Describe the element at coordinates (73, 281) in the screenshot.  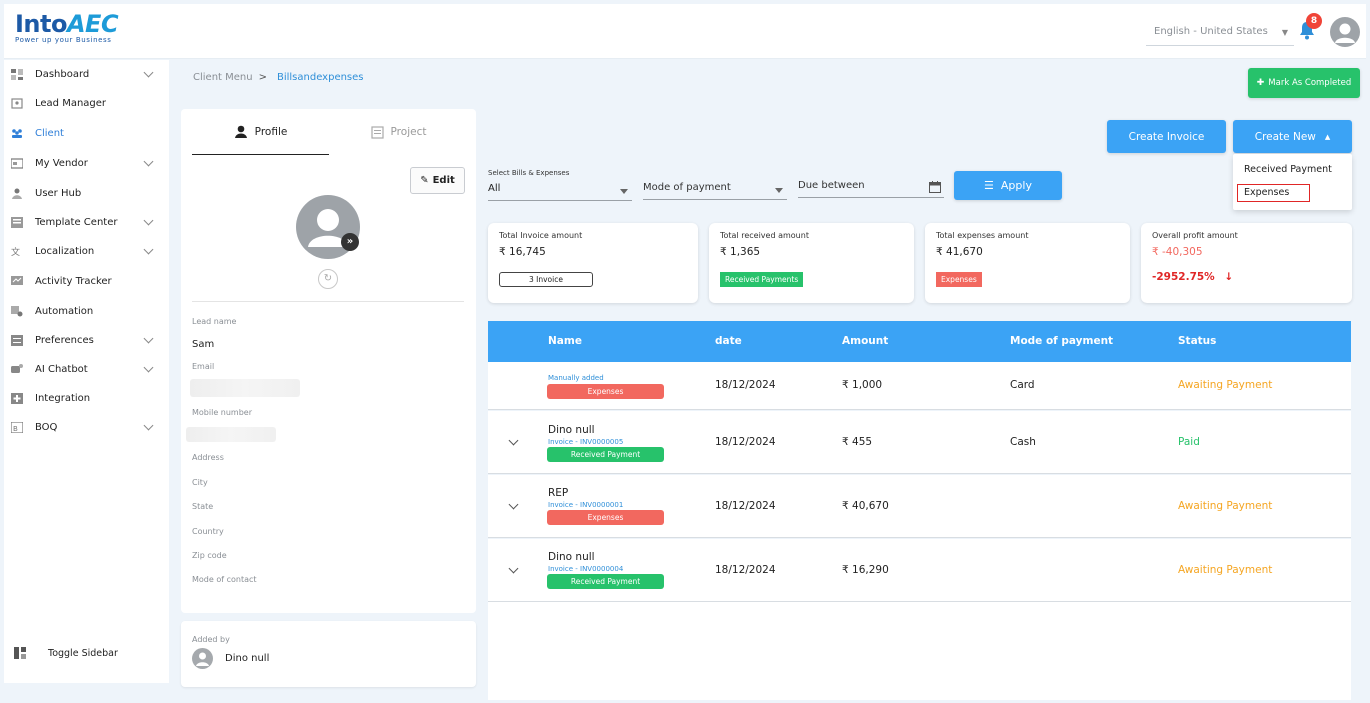
I see `sidebar-item-label: Activity Tracker` at that location.